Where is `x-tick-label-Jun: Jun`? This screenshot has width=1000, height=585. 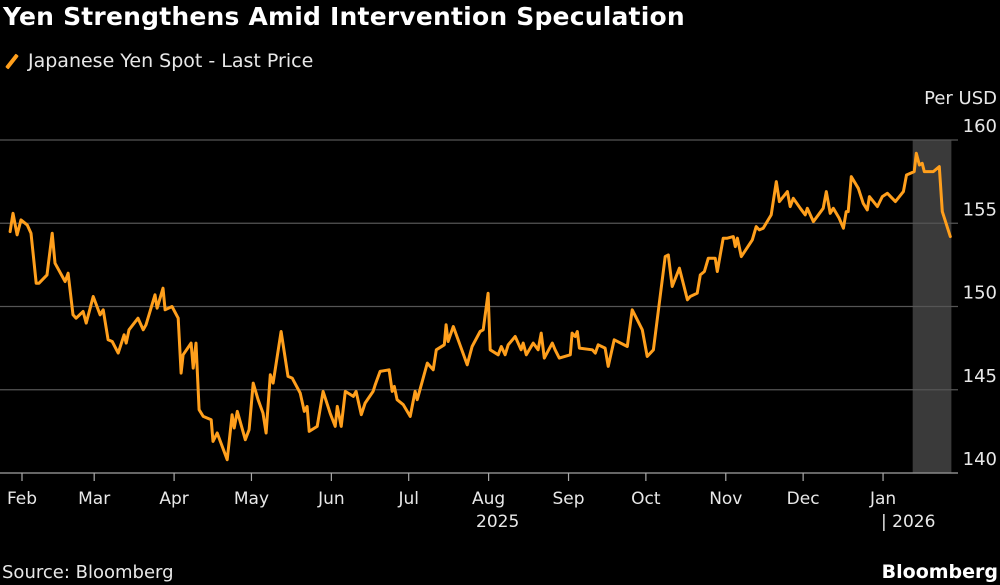 x-tick-label-Jun: Jun is located at coordinates (331, 499).